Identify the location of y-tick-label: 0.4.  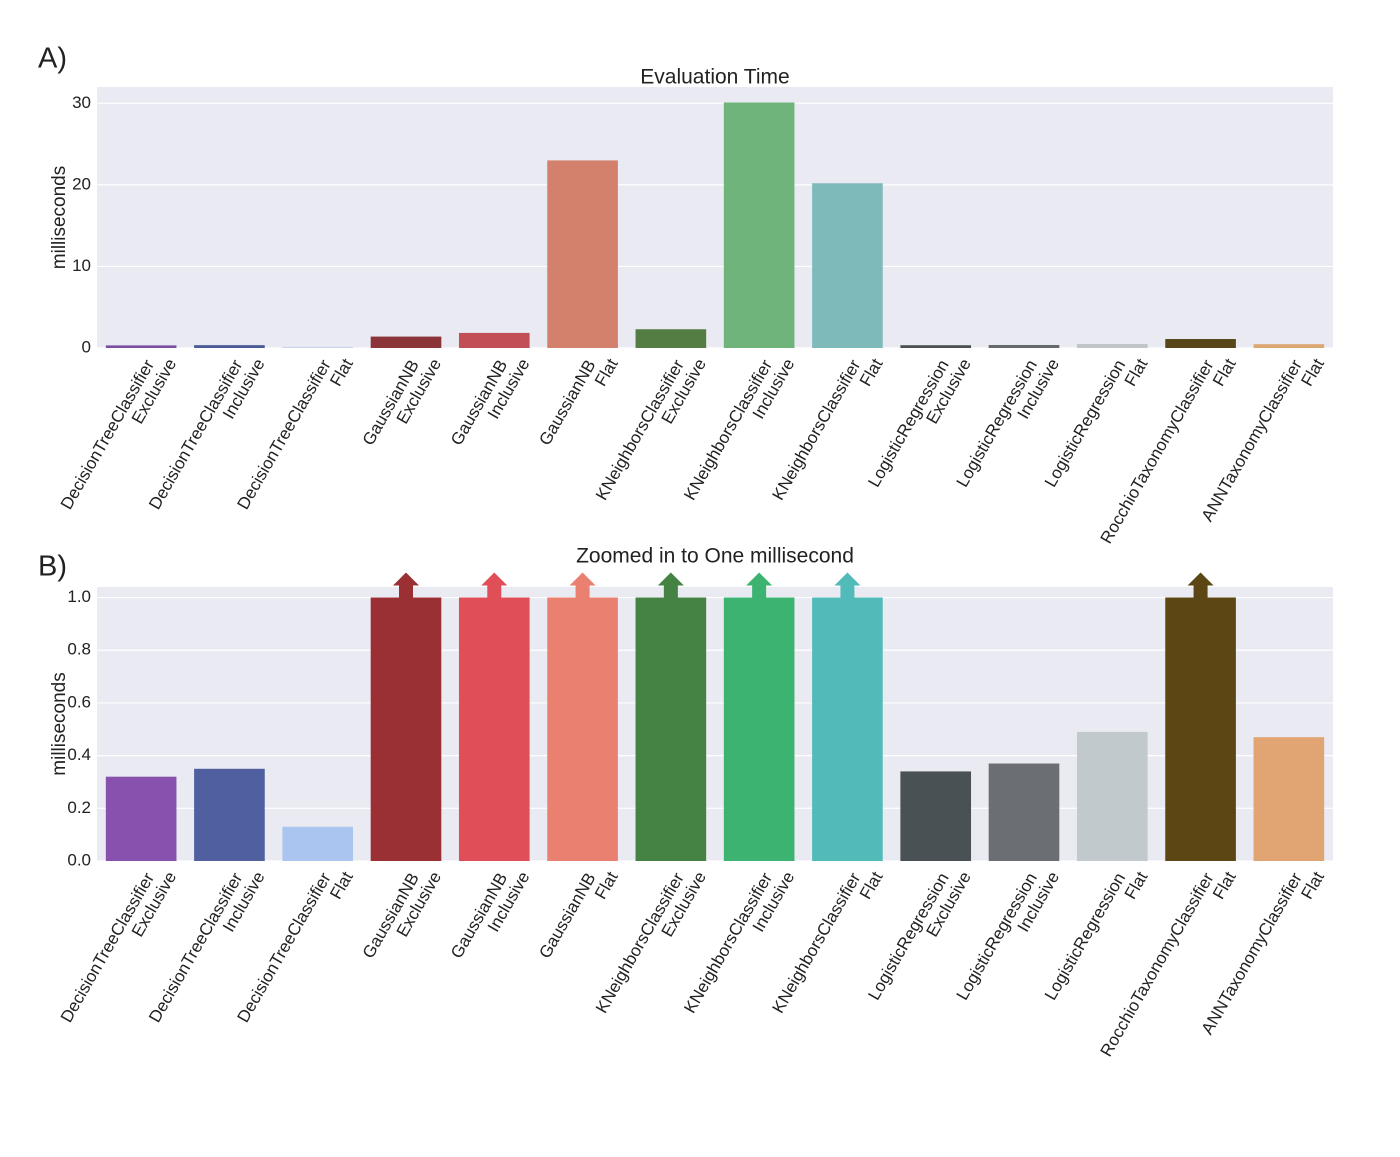
(79, 754).